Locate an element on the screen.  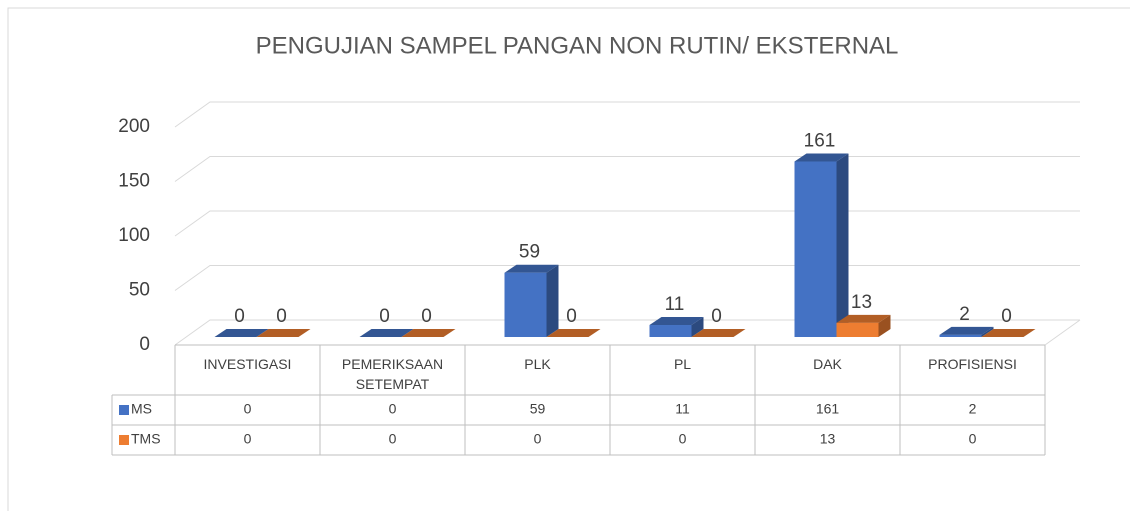
category-label: PLK is located at coordinates (537, 364).